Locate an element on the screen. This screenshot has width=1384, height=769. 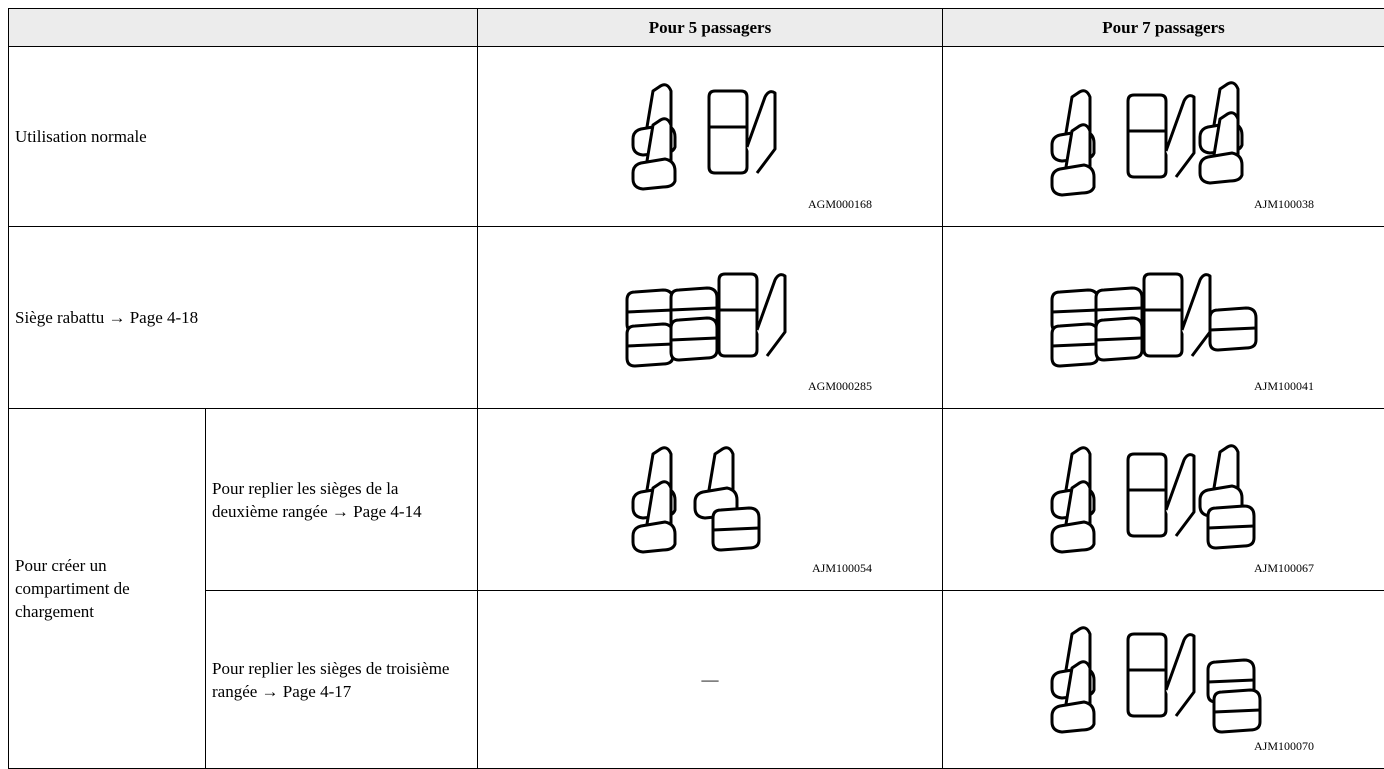
image-code: AGM000285 is located at coordinates (840, 386).